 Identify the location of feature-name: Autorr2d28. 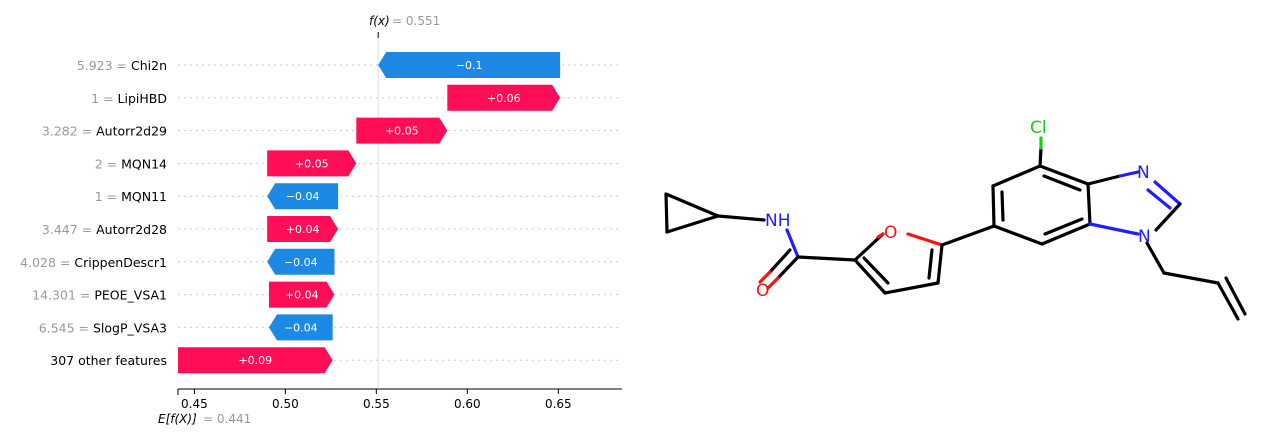
(131, 229).